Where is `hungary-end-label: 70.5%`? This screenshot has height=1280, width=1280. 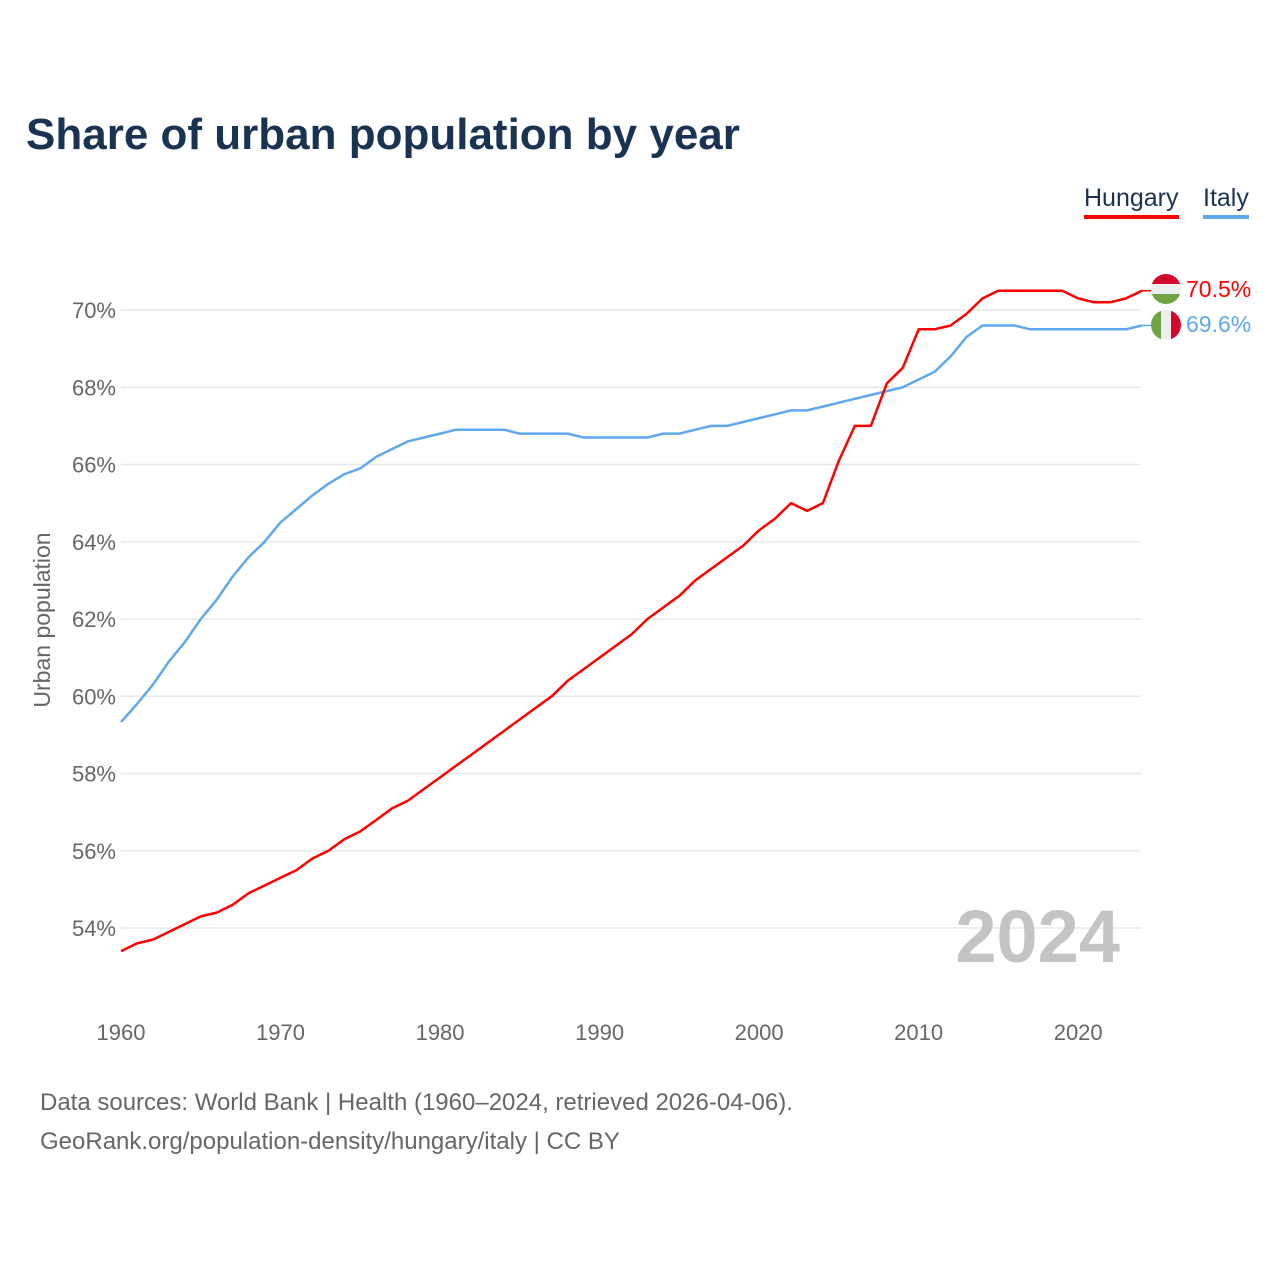
hungary-end-label: 70.5% is located at coordinates (1218, 289).